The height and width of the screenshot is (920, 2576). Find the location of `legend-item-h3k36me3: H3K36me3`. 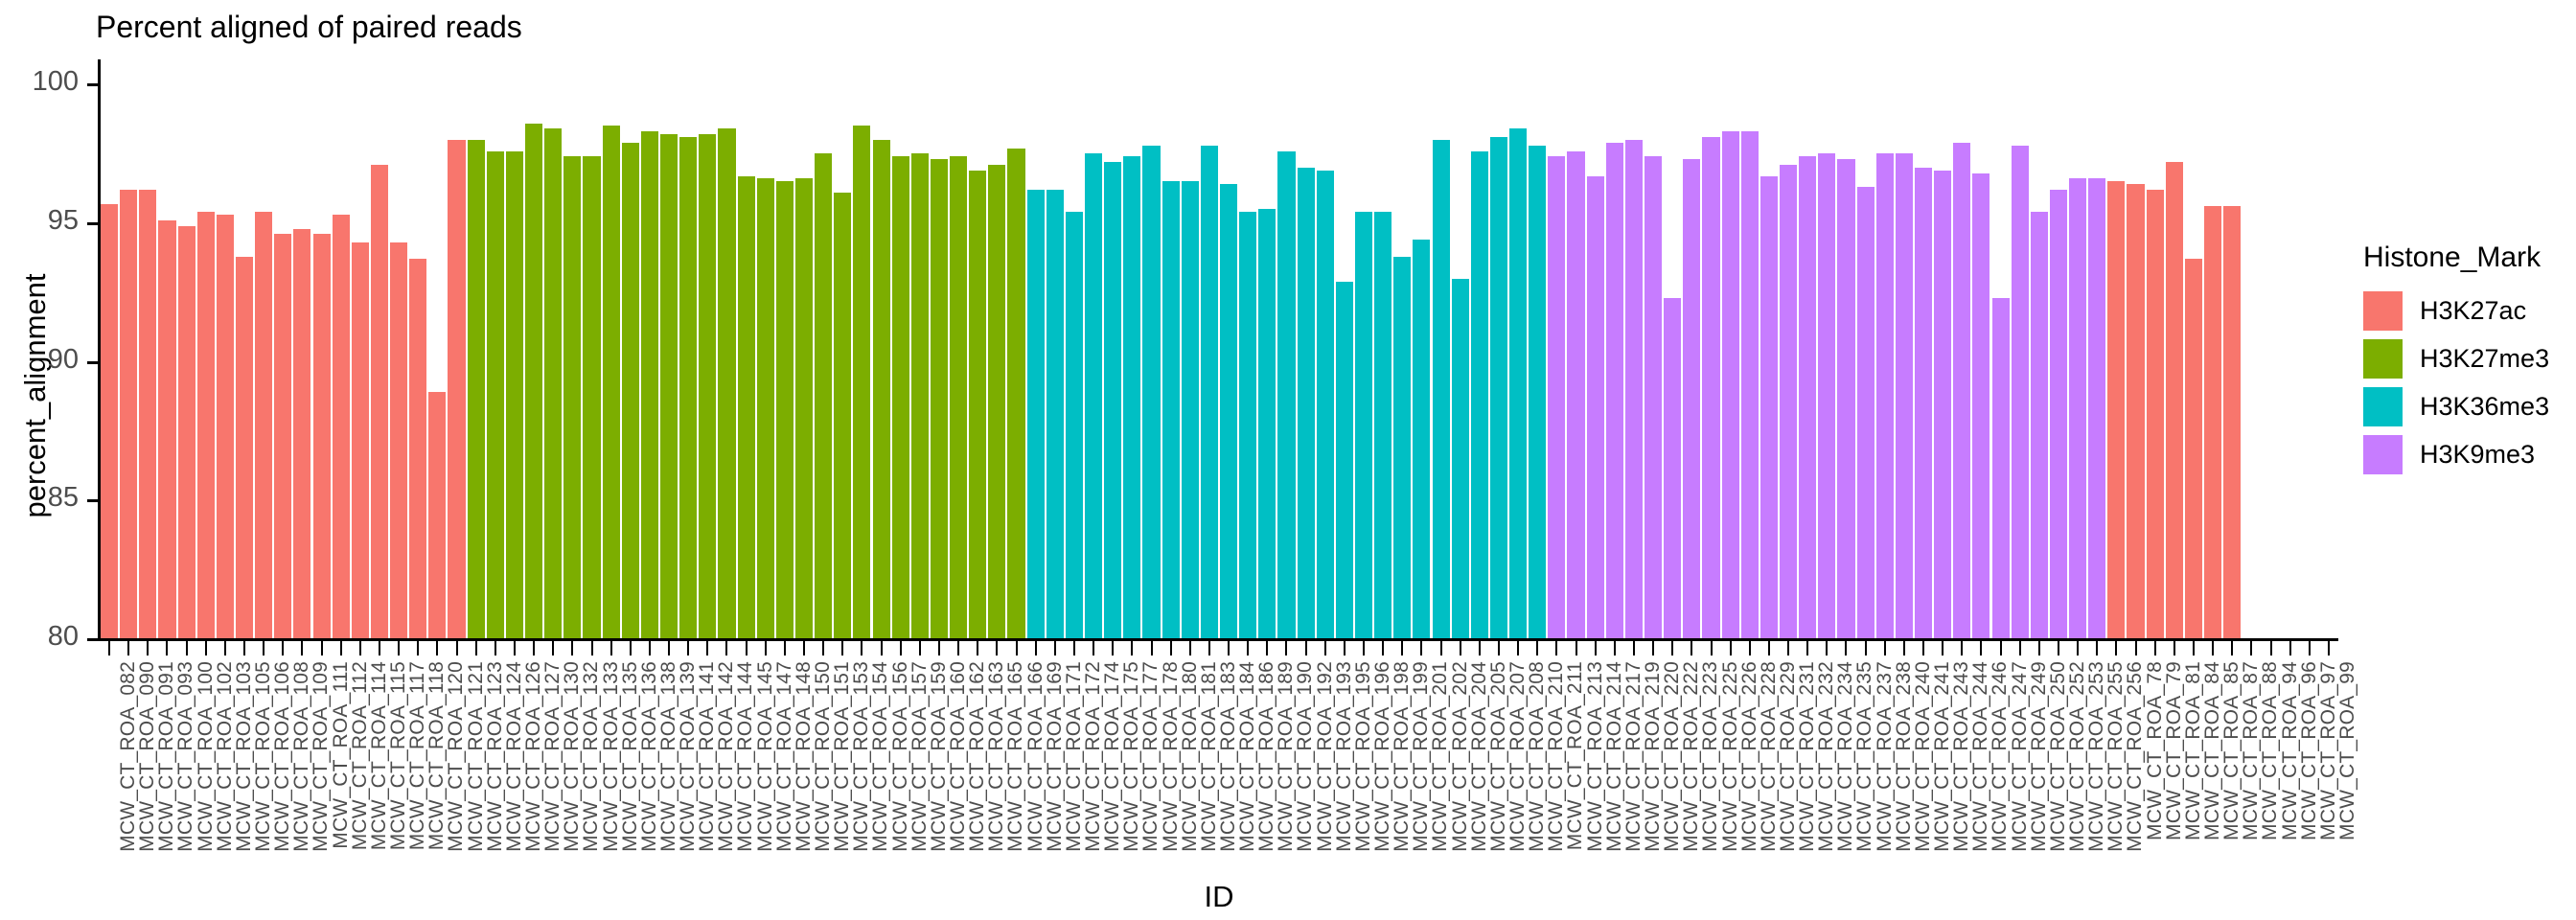

legend-item-h3k36me3: H3K36me3 is located at coordinates (2468, 406).